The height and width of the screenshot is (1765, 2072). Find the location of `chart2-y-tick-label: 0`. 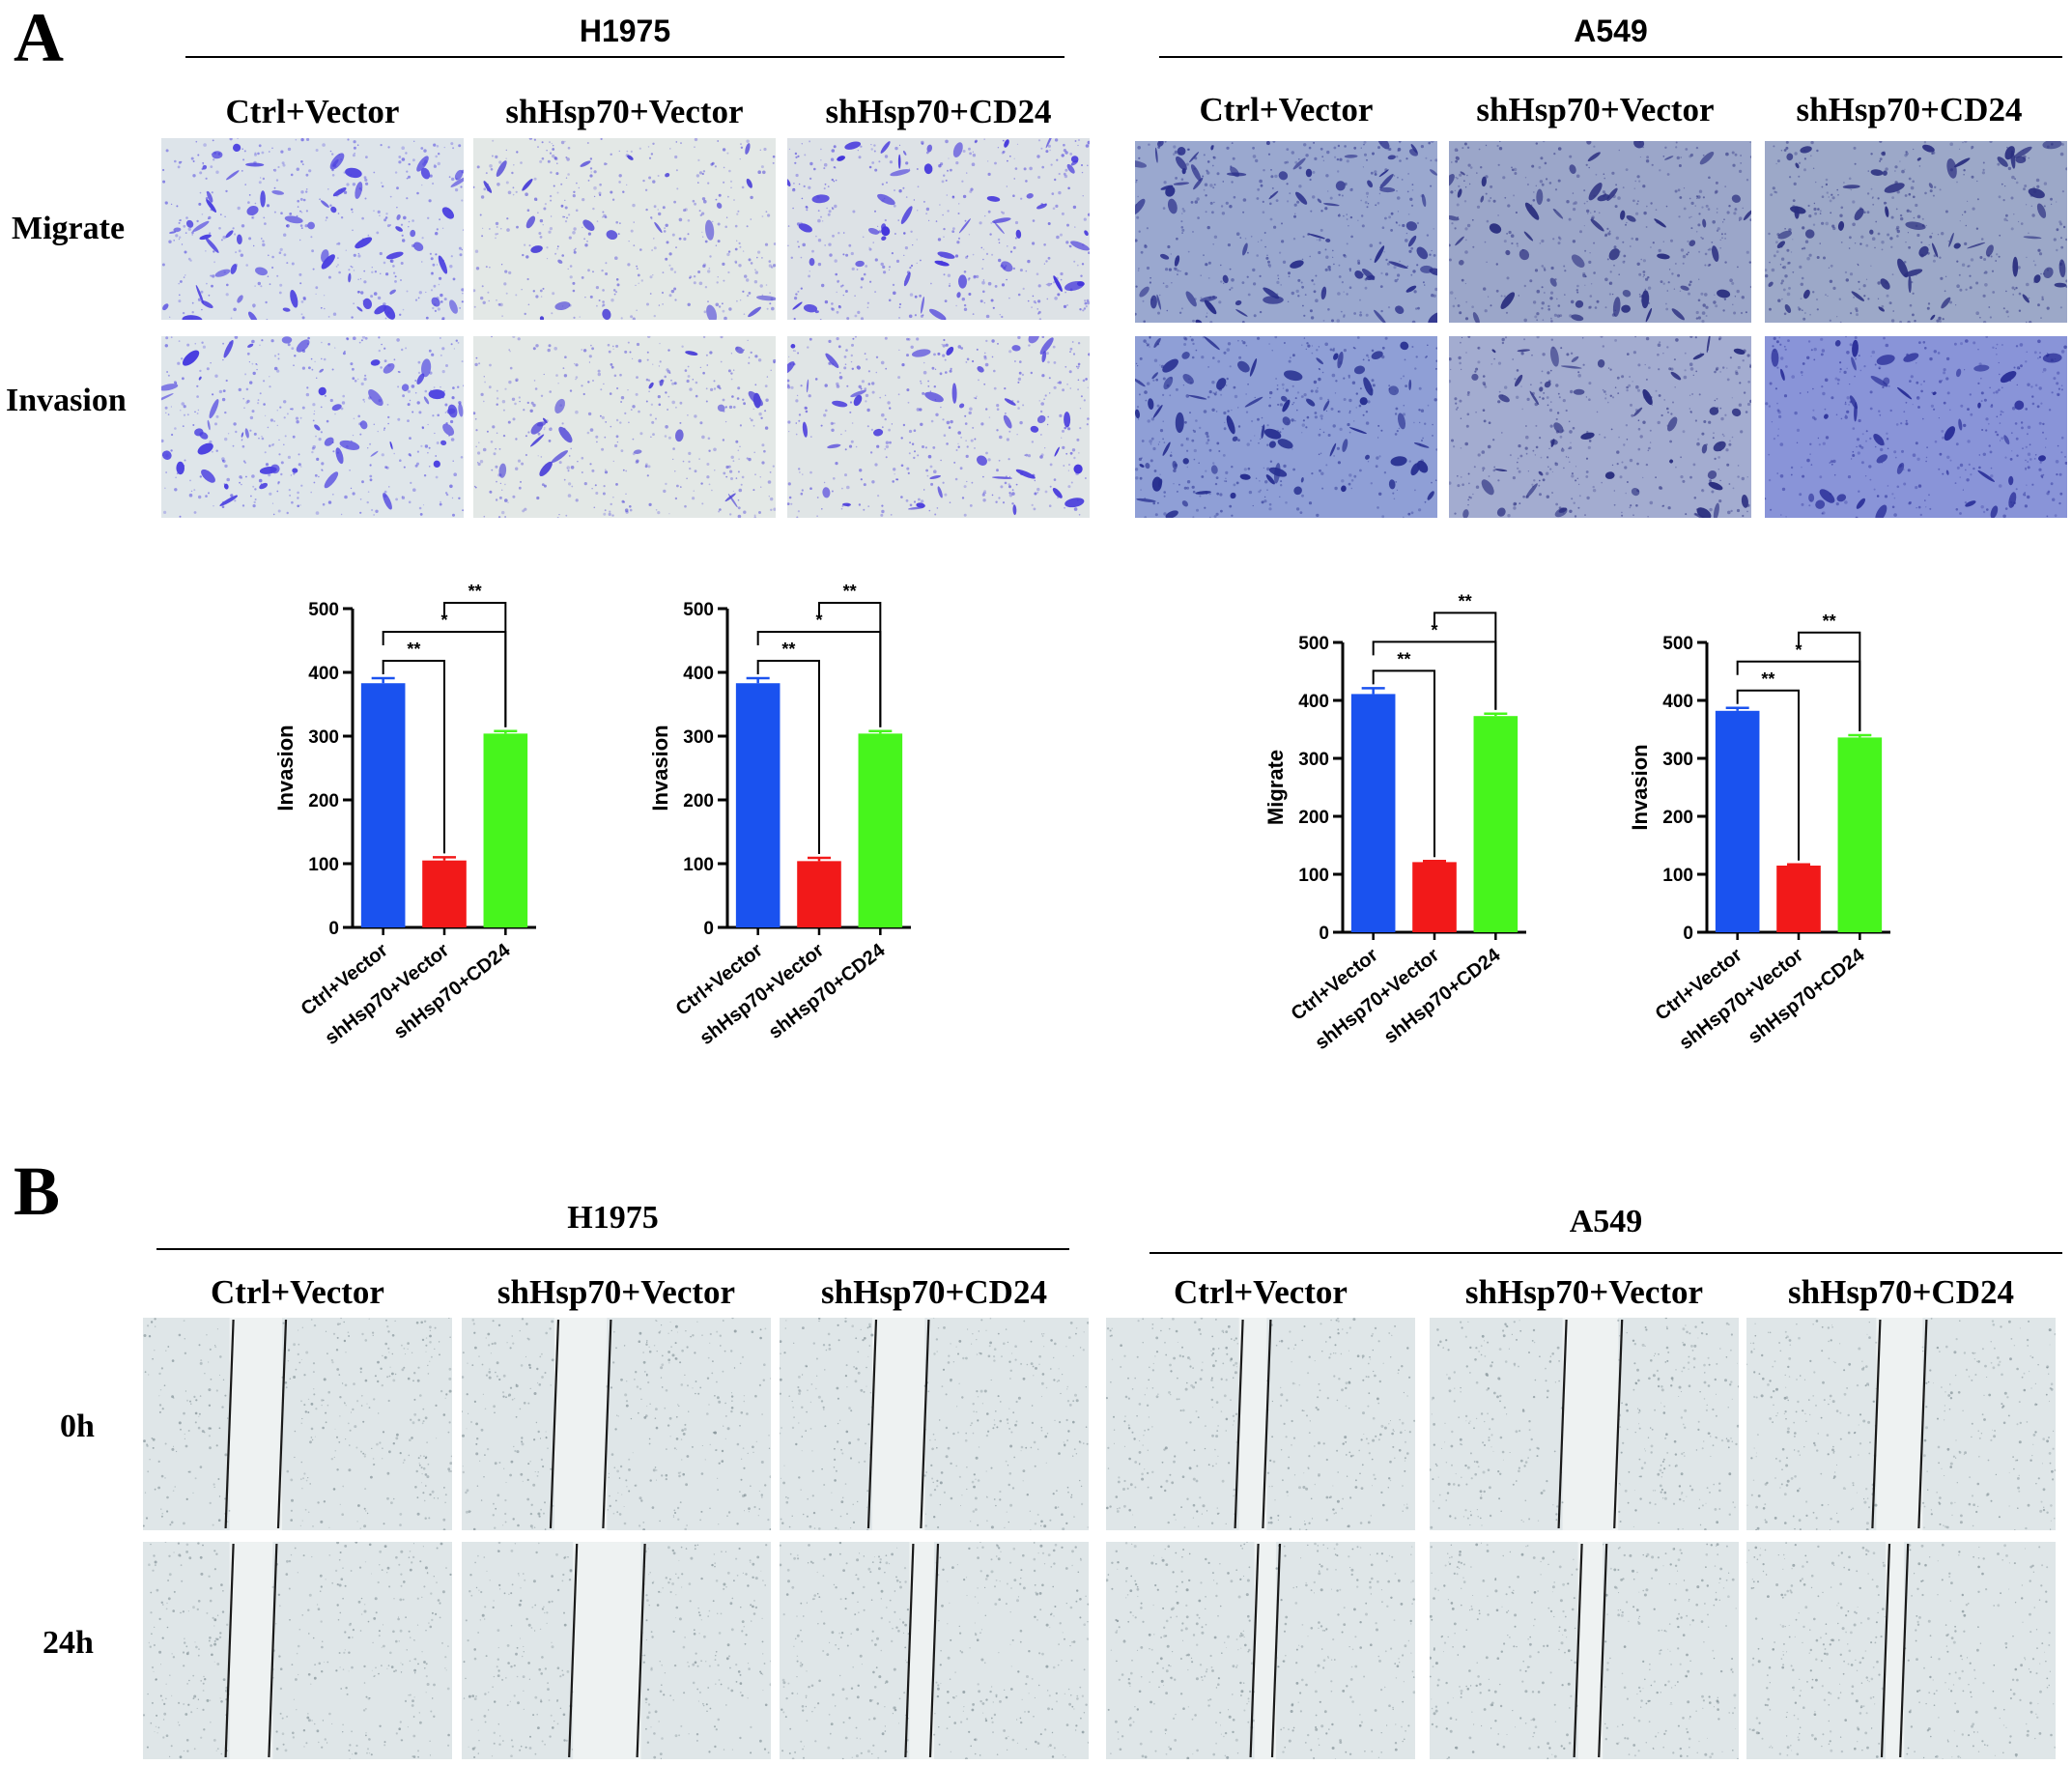

chart2-y-tick-label: 0 is located at coordinates (708, 929).